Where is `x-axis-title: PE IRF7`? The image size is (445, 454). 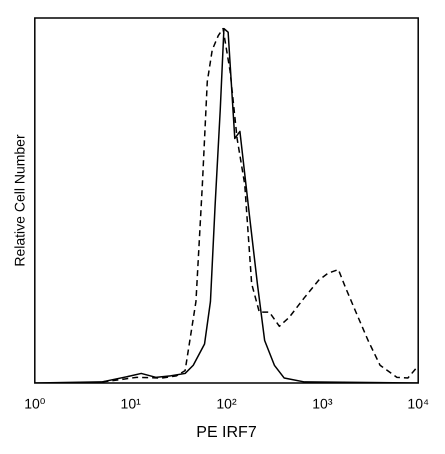 x-axis-title: PE IRF7 is located at coordinates (226, 432).